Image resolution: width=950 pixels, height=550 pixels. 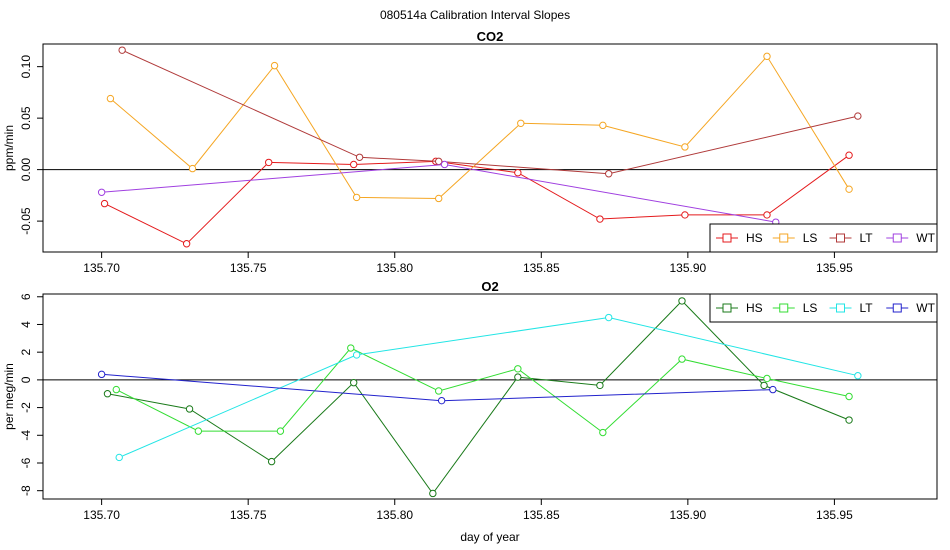 What do you see at coordinates (925, 308) in the screenshot?
I see `o2-legend-label: WT` at bounding box center [925, 308].